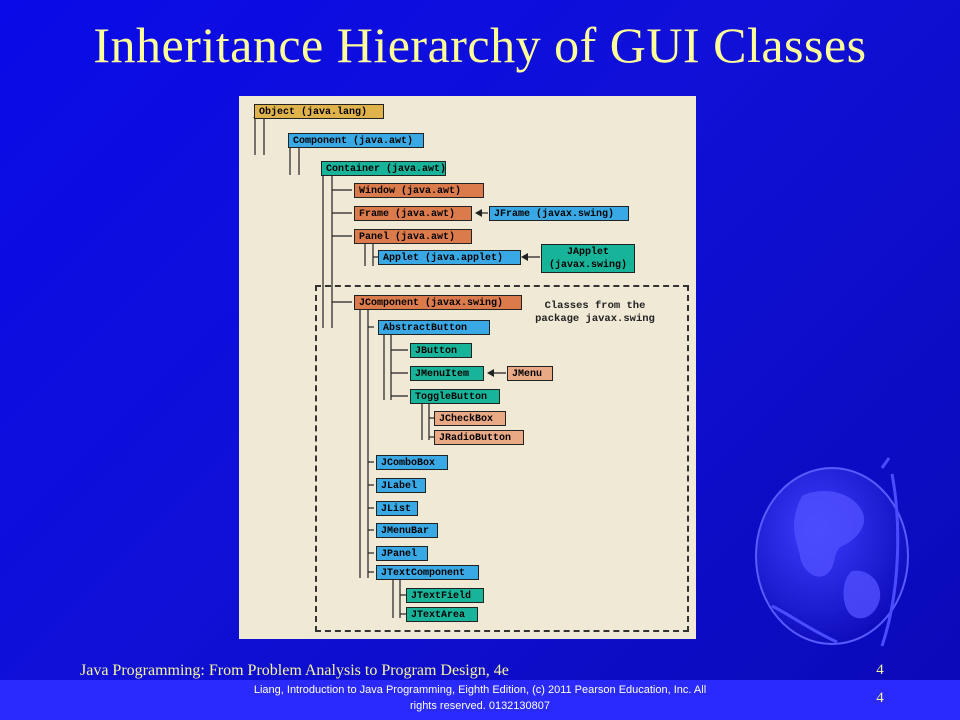  What do you see at coordinates (588, 258) in the screenshot?
I see `class-japplet: JApplet (javax.swing)` at bounding box center [588, 258].